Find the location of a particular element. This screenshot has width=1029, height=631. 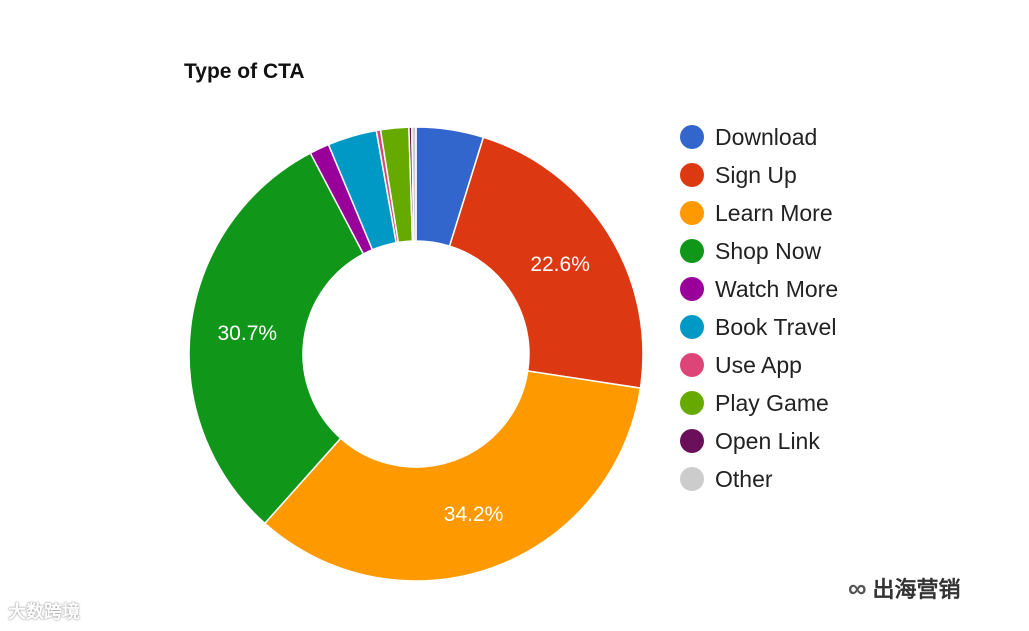

legend-item-use-app: Use App is located at coordinates (759, 365).